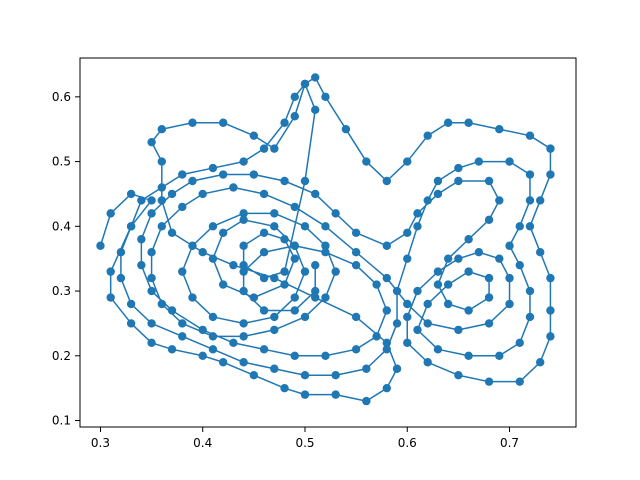 The image size is (640, 480). Describe the element at coordinates (61, 162) in the screenshot. I see `y-tick-label: 0.5` at that location.